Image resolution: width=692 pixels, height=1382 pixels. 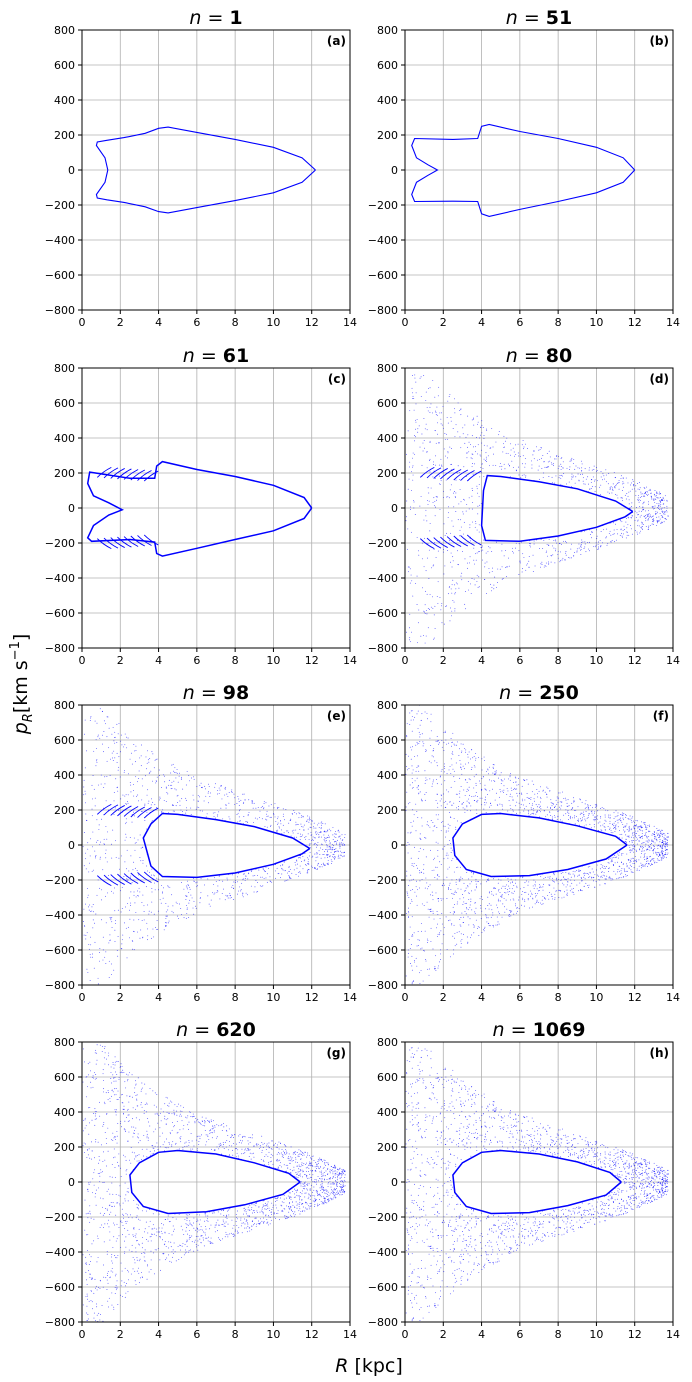 What do you see at coordinates (505, 693) in the screenshot?
I see `panel-title-var: n` at bounding box center [505, 693].